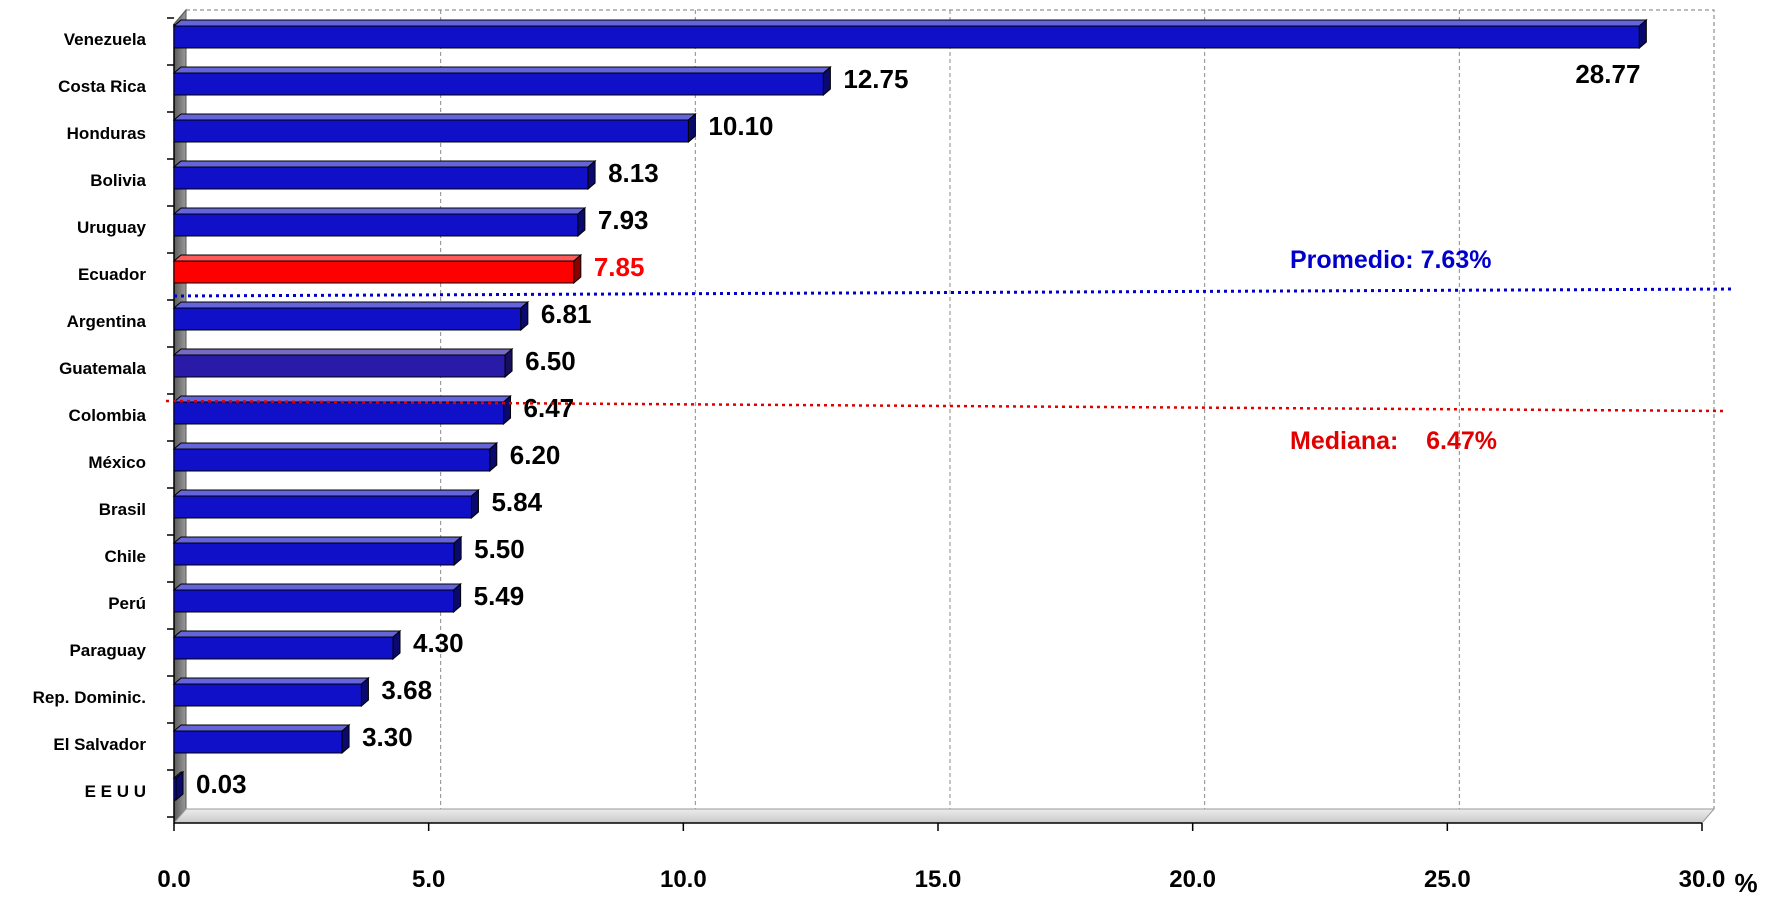  What do you see at coordinates (106, 133) in the screenshot?
I see `category-label-3: Honduras` at bounding box center [106, 133].